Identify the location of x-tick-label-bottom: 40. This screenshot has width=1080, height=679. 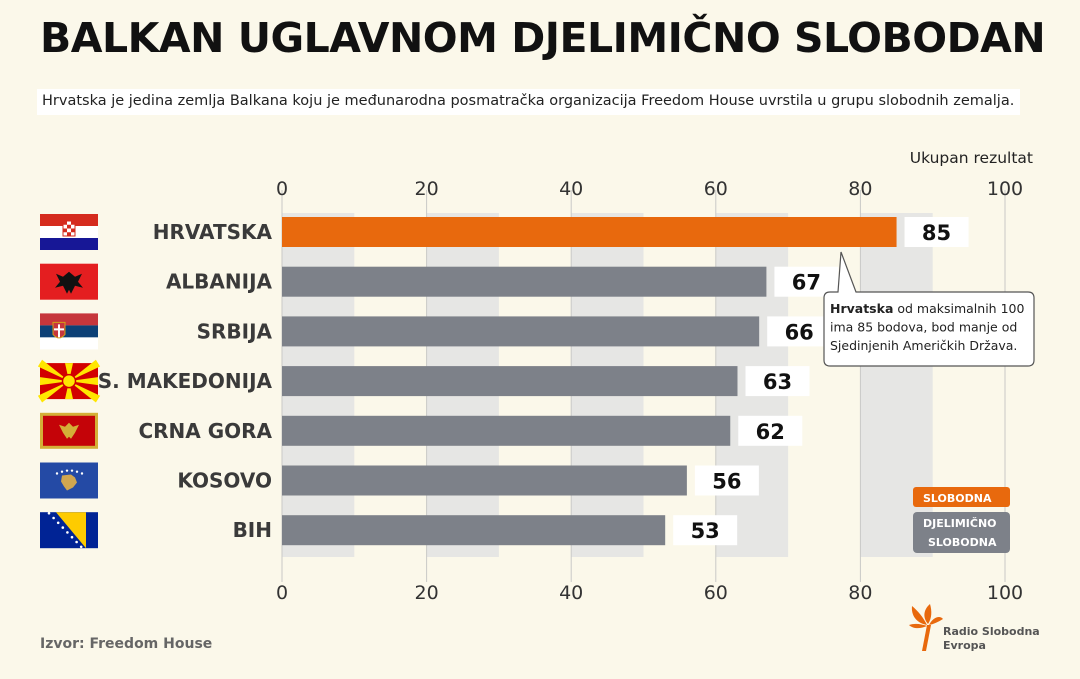
(571, 593).